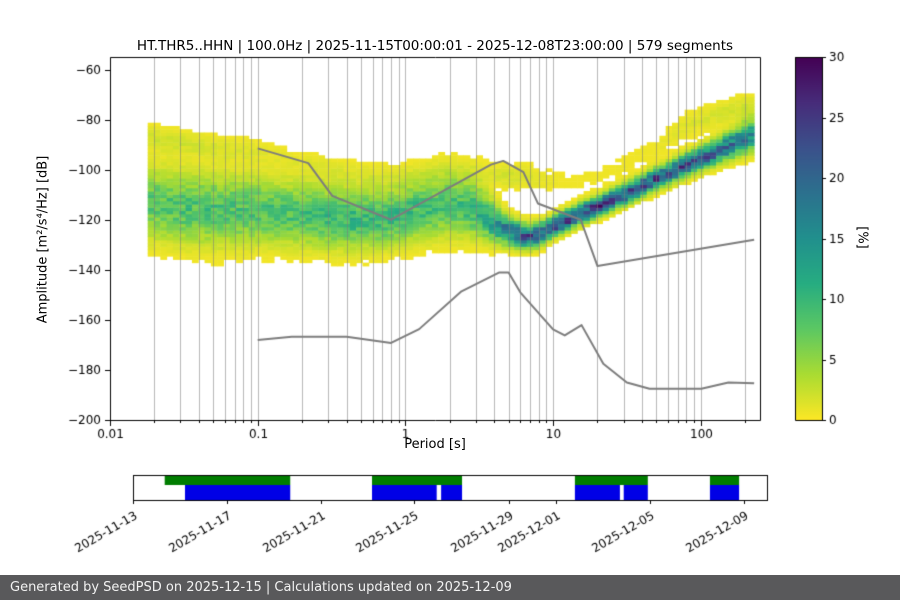 Image resolution: width=900 pixels, height=600 pixels. What do you see at coordinates (435, 444) in the screenshot?
I see `x-axis-label: Period [s]` at bounding box center [435, 444].